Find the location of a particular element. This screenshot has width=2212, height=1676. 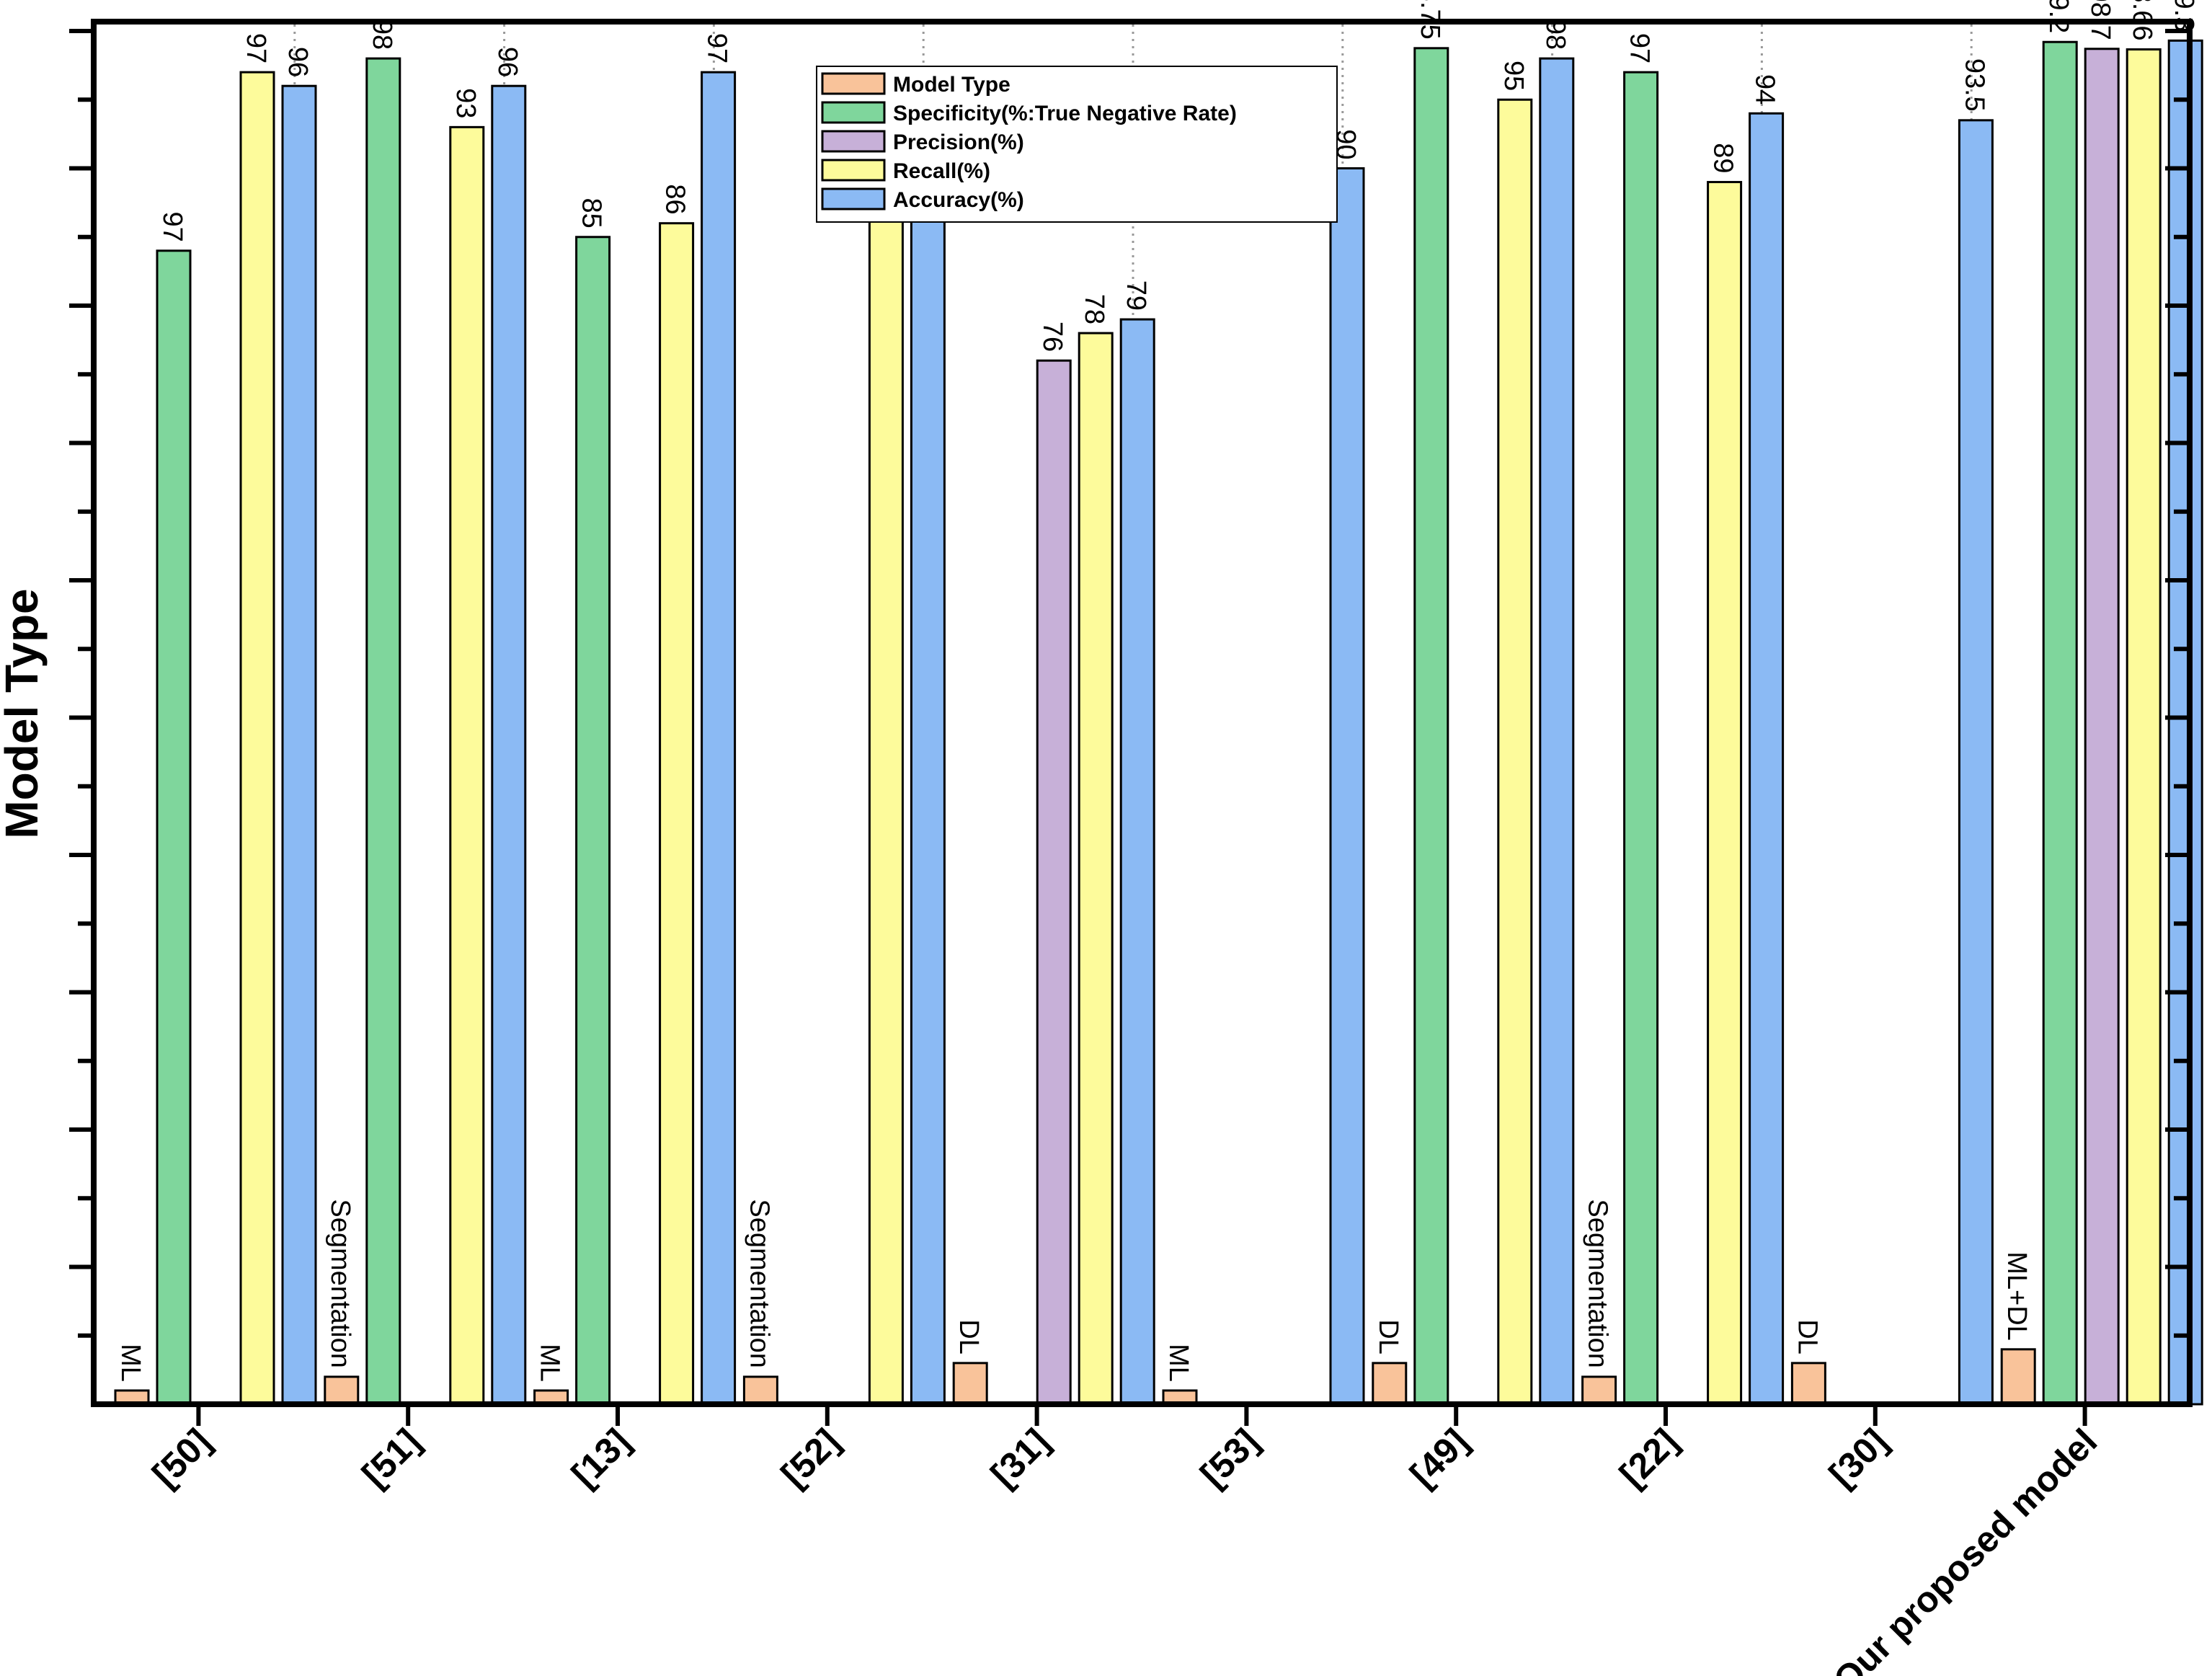

data-label: 86 is located at coordinates (675, 199).